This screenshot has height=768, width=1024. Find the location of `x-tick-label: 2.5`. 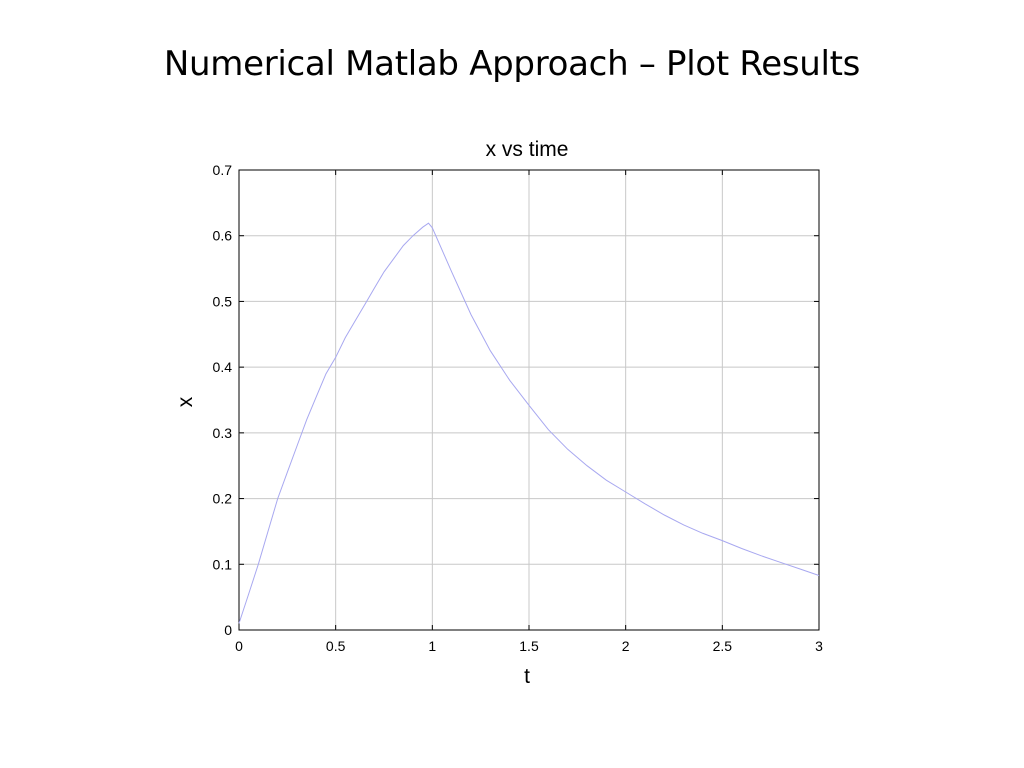

x-tick-label: 2.5 is located at coordinates (723, 646).